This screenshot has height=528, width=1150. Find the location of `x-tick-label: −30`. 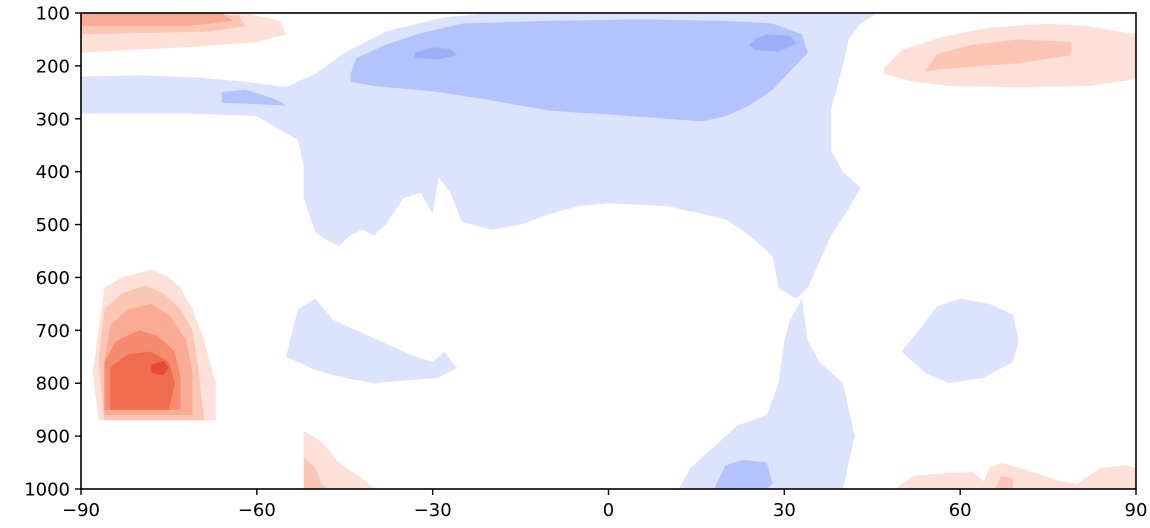

x-tick-label: −30 is located at coordinates (433, 510).